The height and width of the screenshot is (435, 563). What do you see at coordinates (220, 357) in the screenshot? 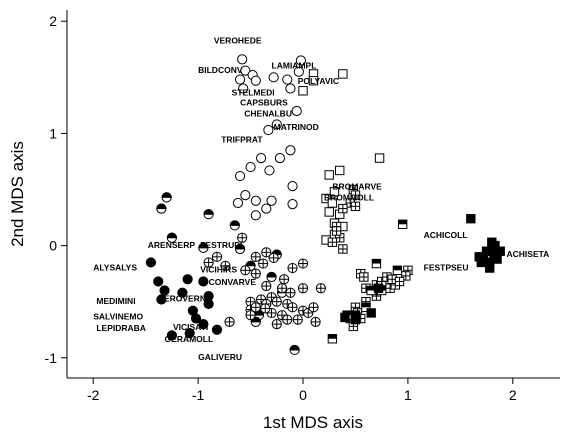
I see `point-label: GALIVERU` at bounding box center [220, 357].